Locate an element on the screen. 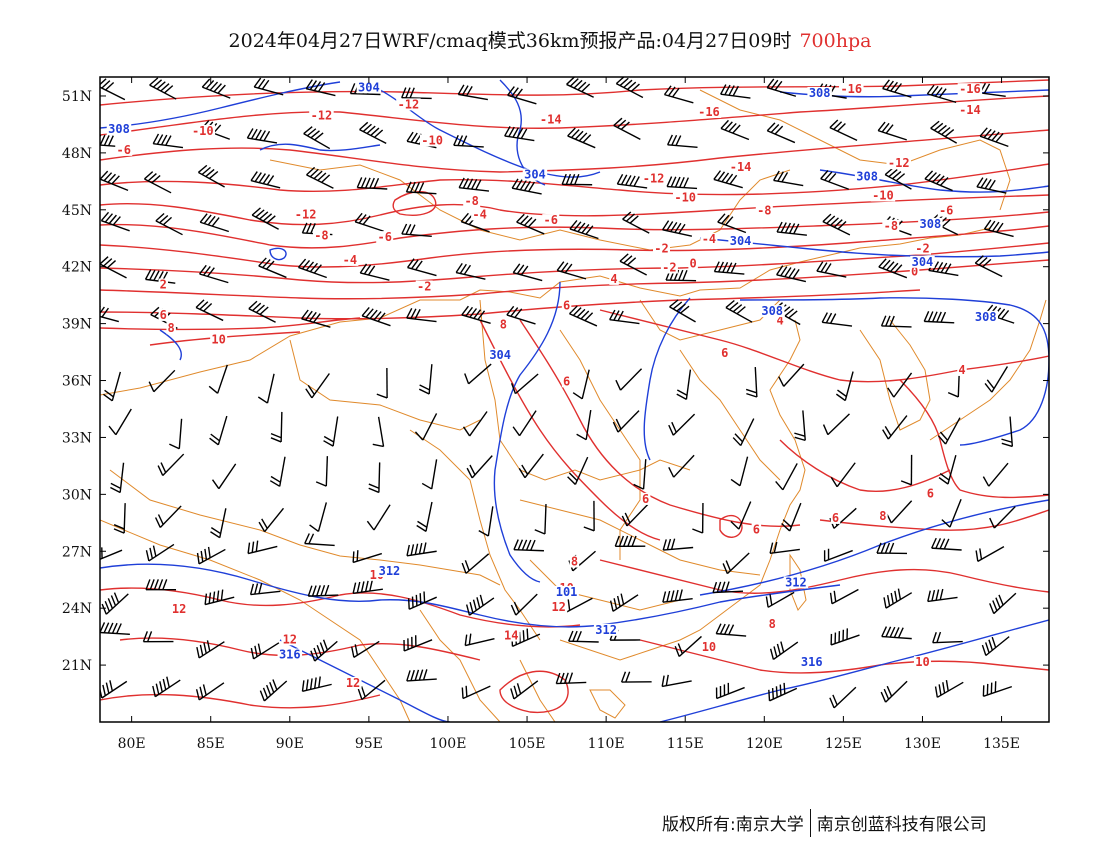 The width and height of the screenshot is (1100, 850). province-e is located at coordinates (605, 585).